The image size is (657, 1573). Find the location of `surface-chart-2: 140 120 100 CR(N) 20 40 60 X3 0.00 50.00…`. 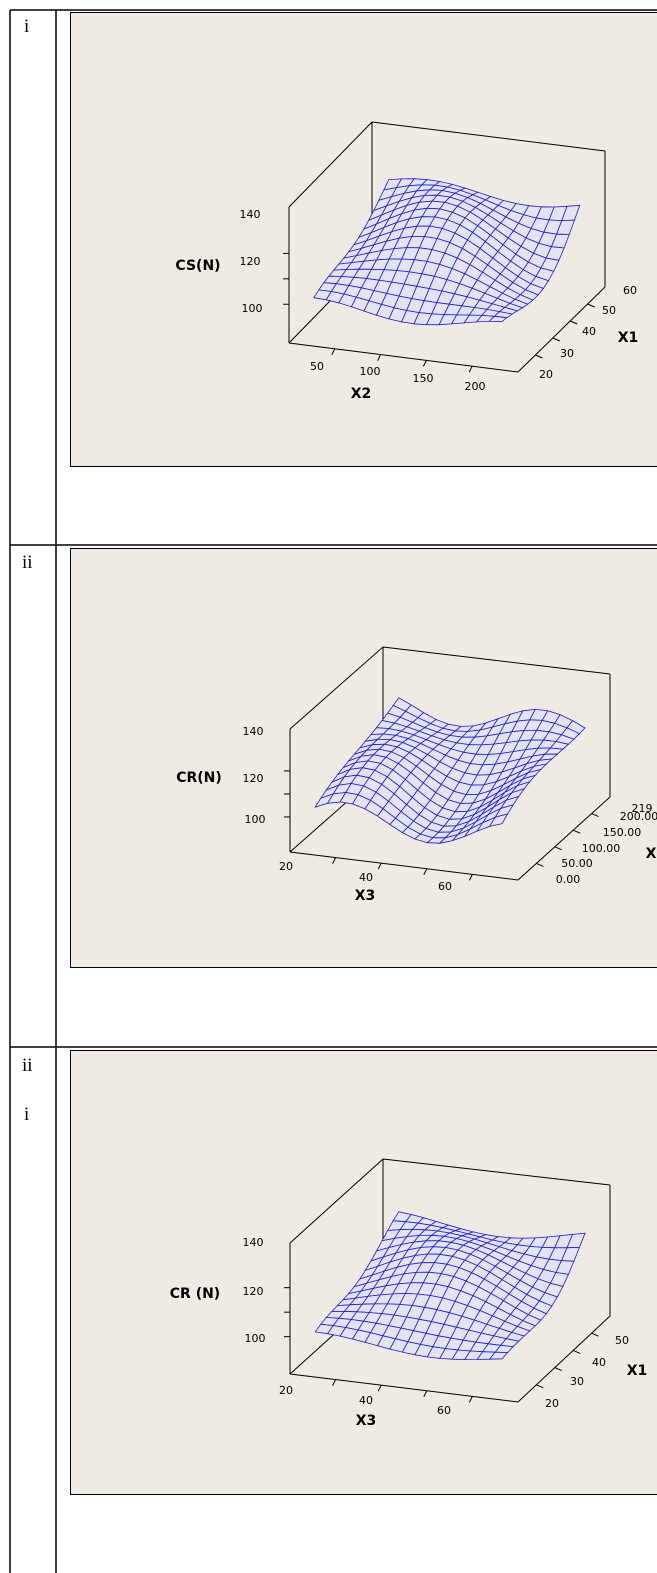

surface-chart-2: 140 120 100 CR(N) 20 40 60 X3 0.00 50.00… is located at coordinates (416, 775).